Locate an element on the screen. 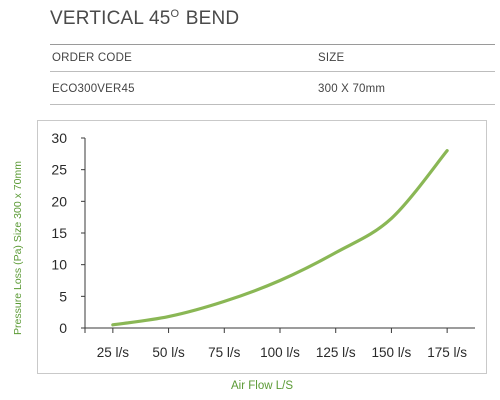 The image size is (500, 400). x-axis-label: Air Flow L/S is located at coordinates (262, 386).